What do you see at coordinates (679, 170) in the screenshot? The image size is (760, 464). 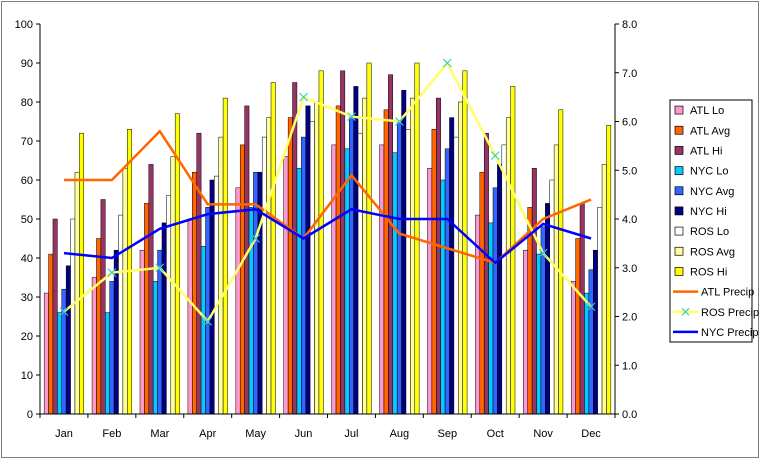 I see `legend-swatch-nyc-lo` at bounding box center [679, 170].